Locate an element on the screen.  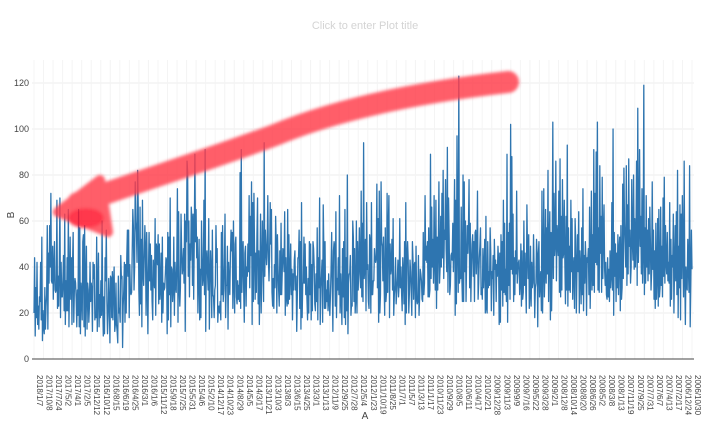
x-tick-label: 2008/3/8 is located at coordinates (611, 391).